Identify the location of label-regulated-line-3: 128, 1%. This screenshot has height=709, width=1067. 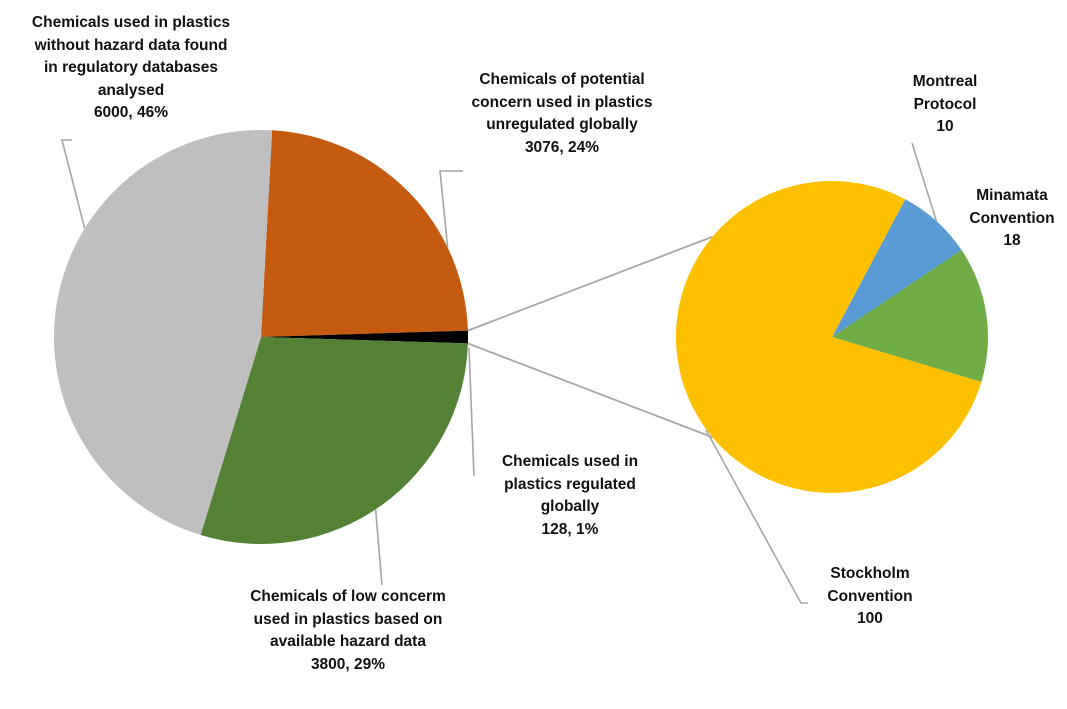
(570, 529).